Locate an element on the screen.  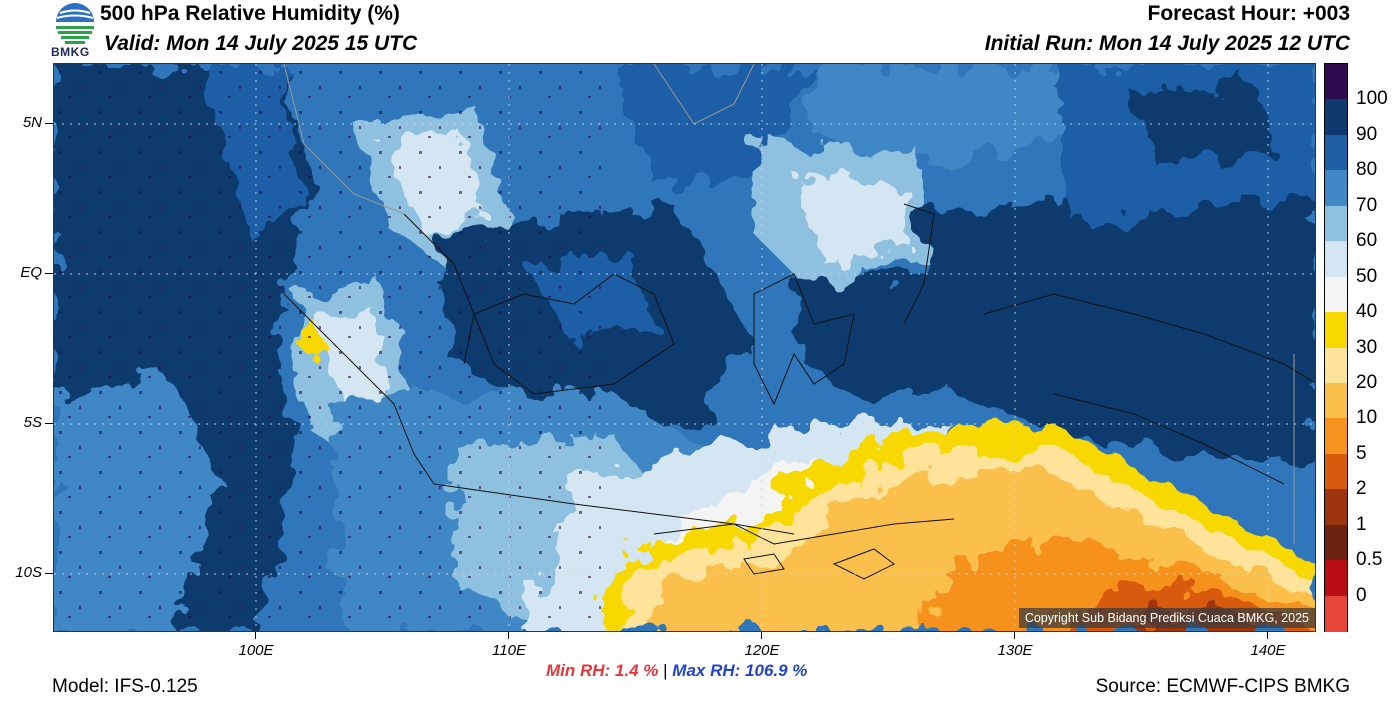
colorbar is located at coordinates (1336, 347).